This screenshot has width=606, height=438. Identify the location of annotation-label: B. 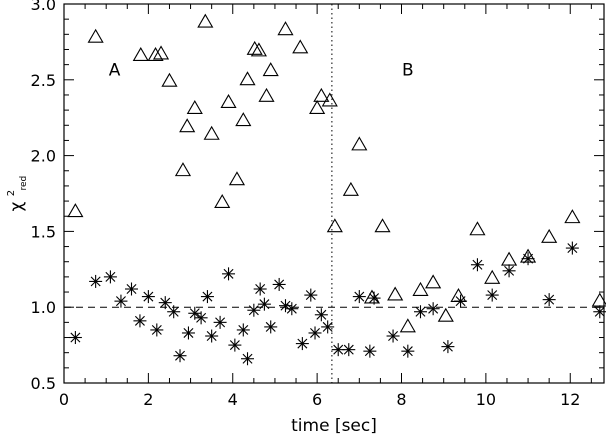
(408, 70).